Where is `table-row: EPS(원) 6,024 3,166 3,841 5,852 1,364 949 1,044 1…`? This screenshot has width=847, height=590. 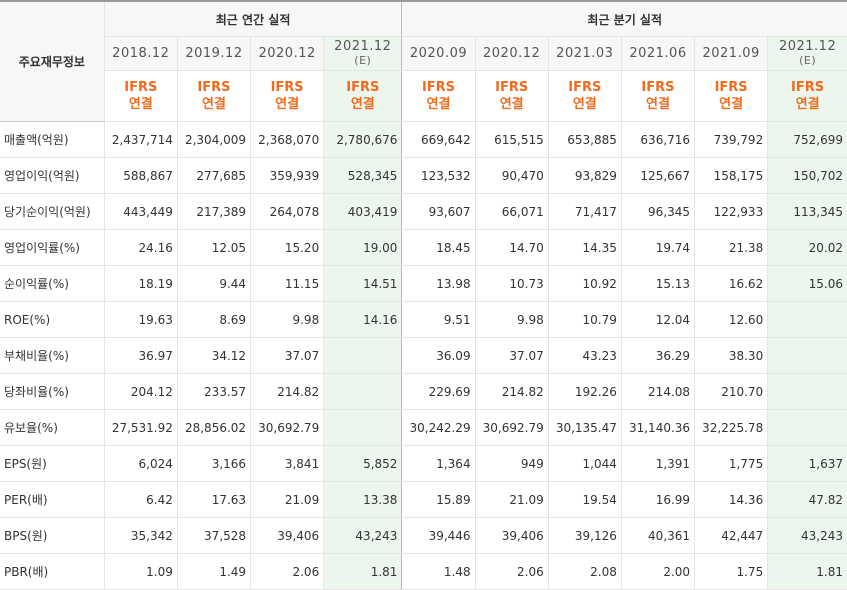 table-row: EPS(원) 6,024 3,166 3,841 5,852 1,364 949 1,044 1… is located at coordinates (423, 463).